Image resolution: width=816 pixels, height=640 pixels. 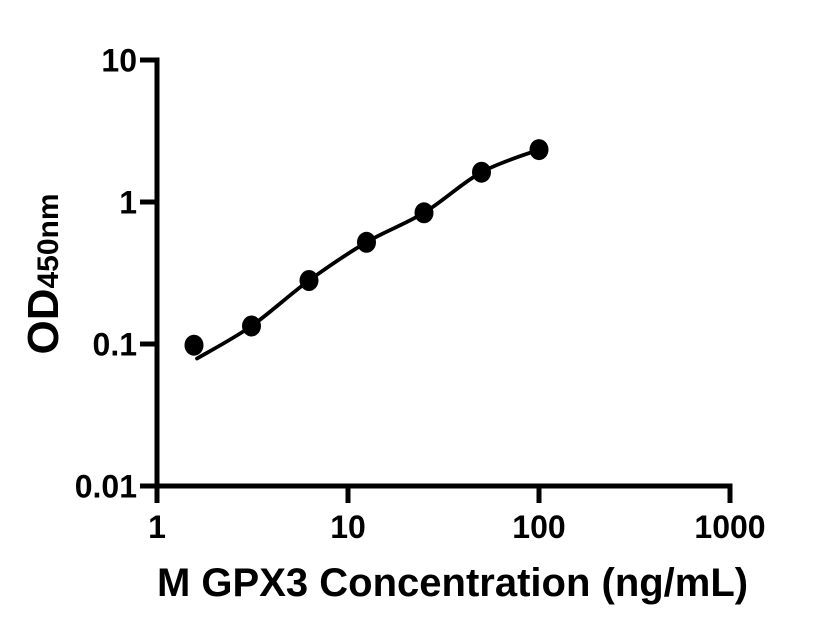 I want to click on x-tick-label: 1000, so click(x=729, y=527).